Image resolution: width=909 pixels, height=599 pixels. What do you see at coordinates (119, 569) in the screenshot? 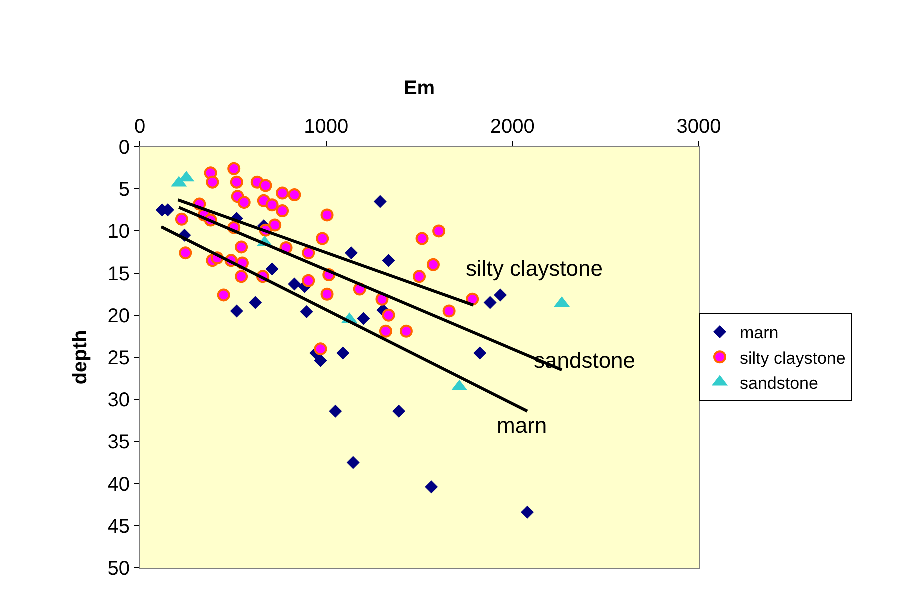
I see `y-tick-label: 50` at bounding box center [119, 569].